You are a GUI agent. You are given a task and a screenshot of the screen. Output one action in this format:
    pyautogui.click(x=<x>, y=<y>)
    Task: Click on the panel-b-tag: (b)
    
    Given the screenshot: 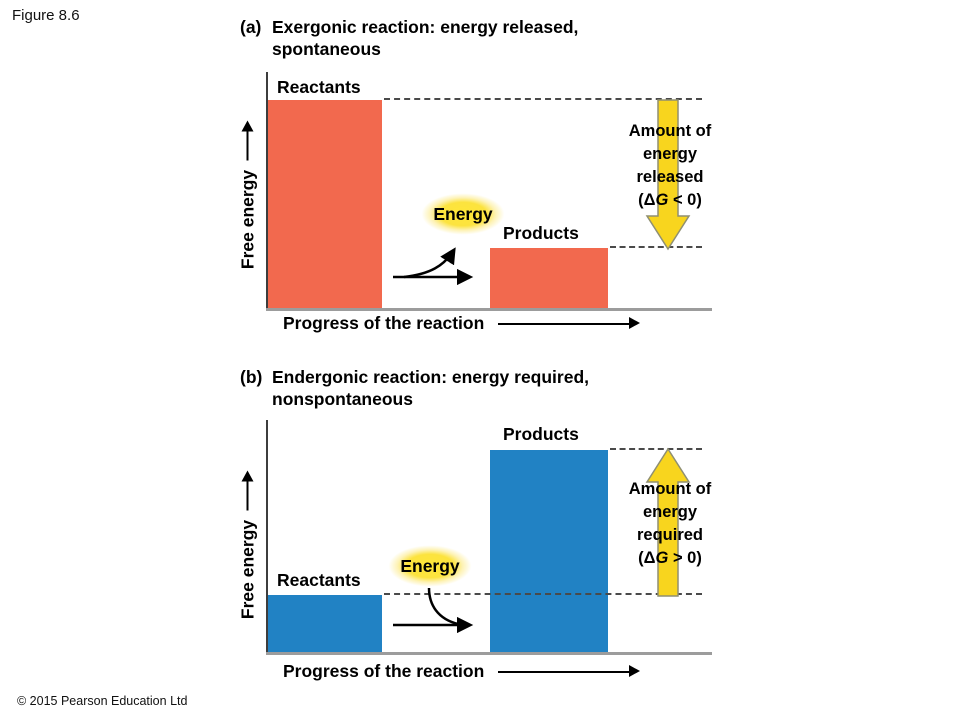 What is the action you would take?
    pyautogui.click(x=251, y=377)
    